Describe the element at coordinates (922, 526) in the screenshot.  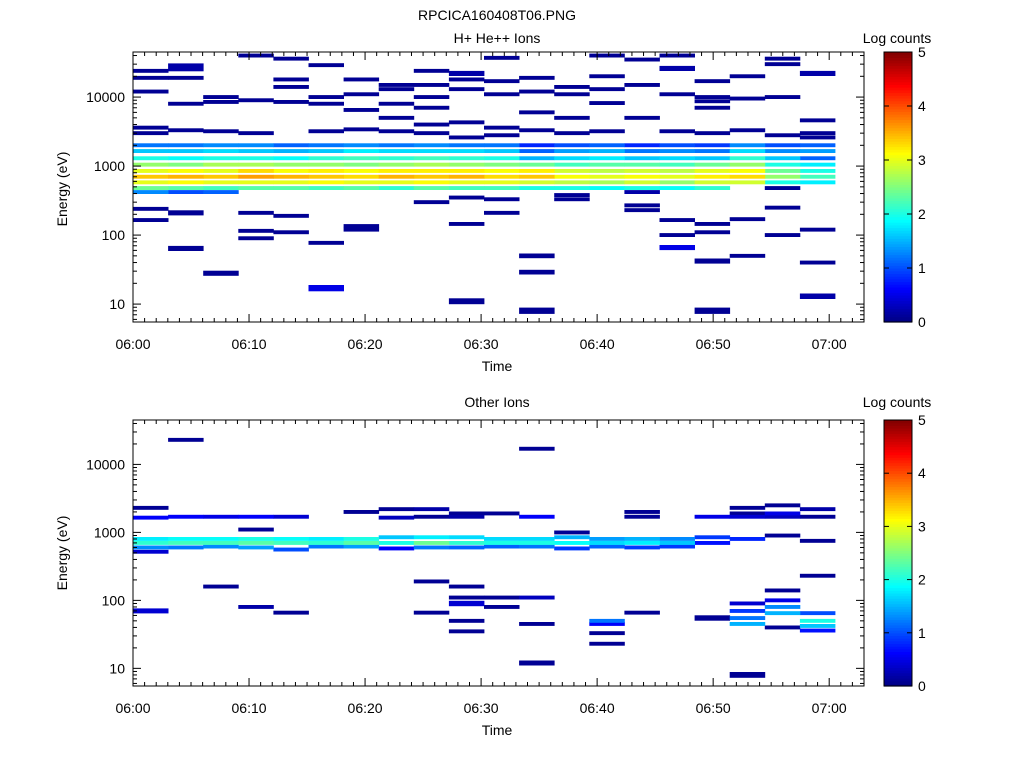
I see `colorbar-tick-label: 3` at that location.